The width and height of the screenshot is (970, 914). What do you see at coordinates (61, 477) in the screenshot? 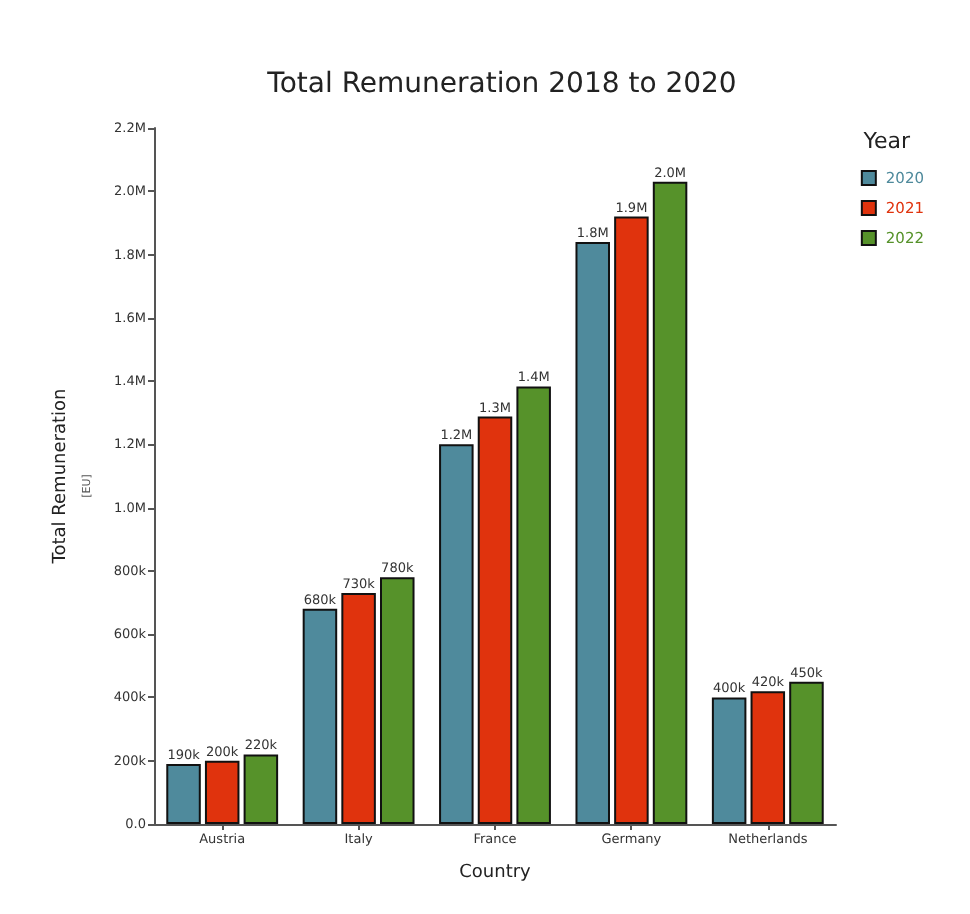
I see `y-axis-title: Total Remuneration` at bounding box center [61, 477].